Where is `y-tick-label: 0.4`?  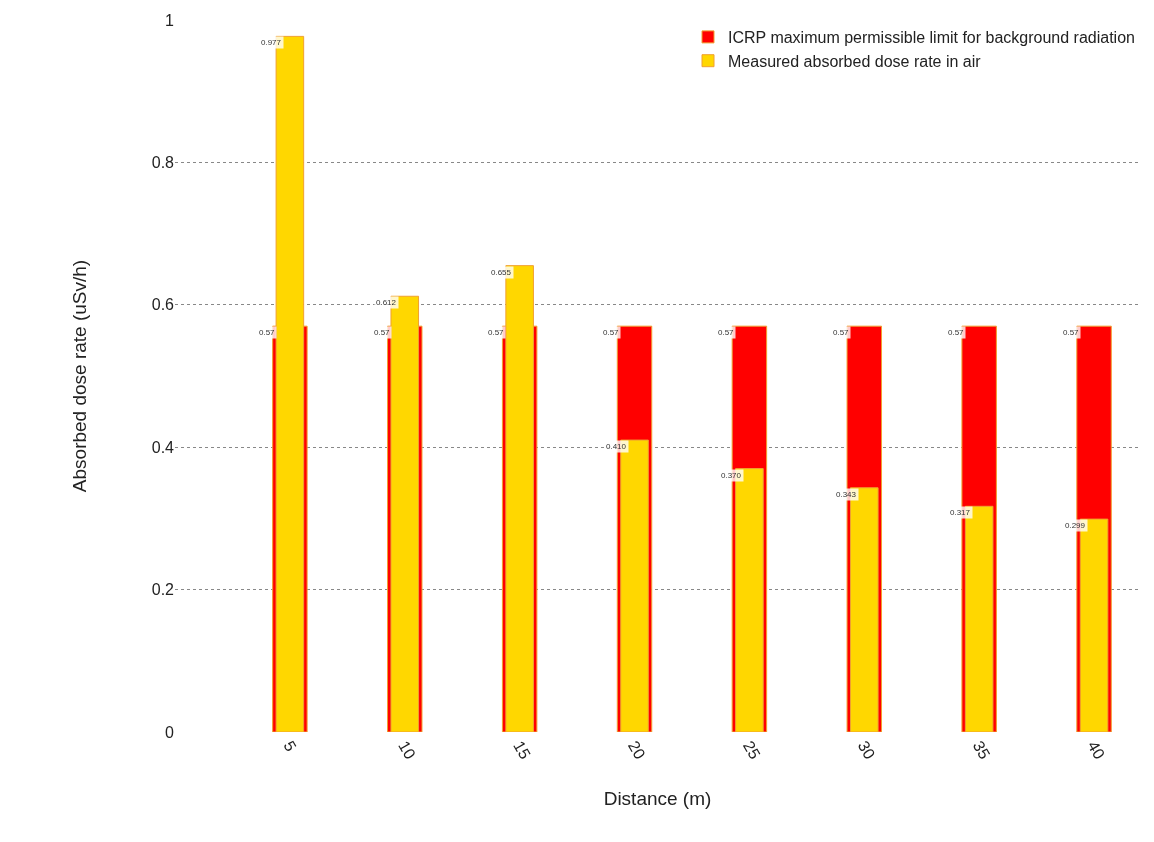
y-tick-label: 0.4 is located at coordinates (163, 447).